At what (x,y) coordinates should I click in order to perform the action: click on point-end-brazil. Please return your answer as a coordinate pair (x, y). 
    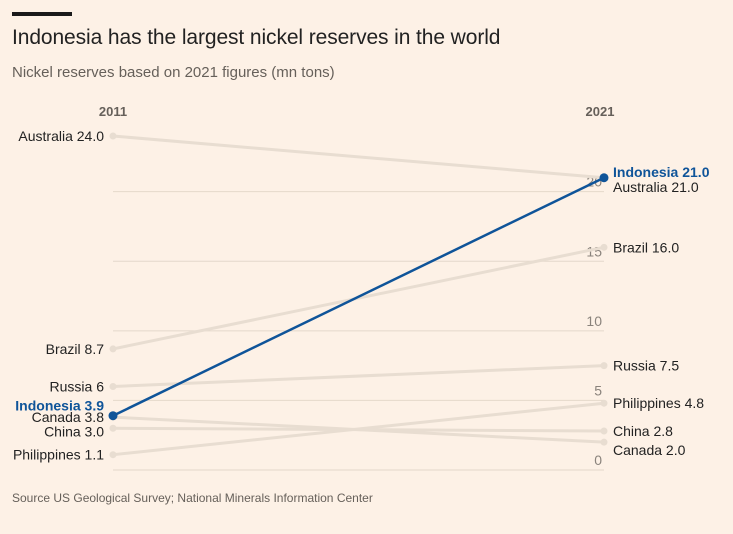
    Looking at the image, I should click on (604, 247).